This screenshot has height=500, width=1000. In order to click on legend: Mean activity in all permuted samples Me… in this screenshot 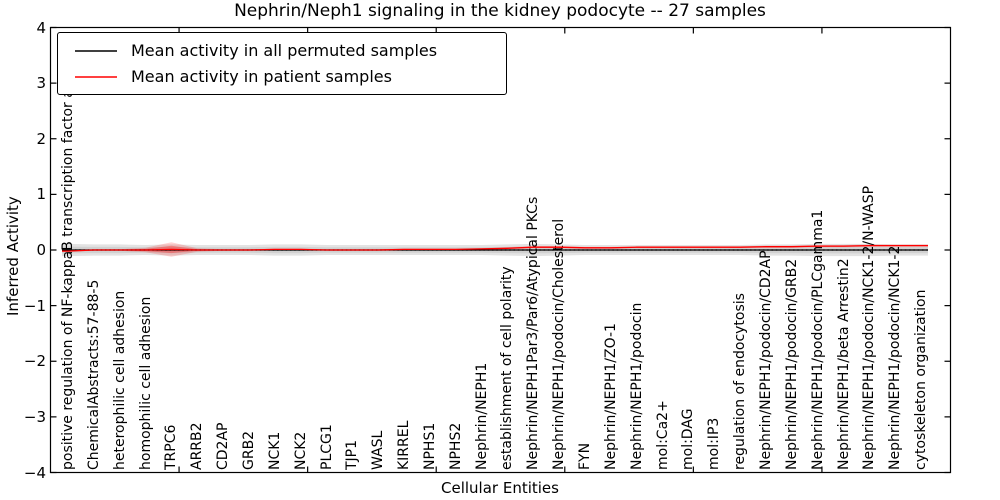, I will do `click(282, 63)`.